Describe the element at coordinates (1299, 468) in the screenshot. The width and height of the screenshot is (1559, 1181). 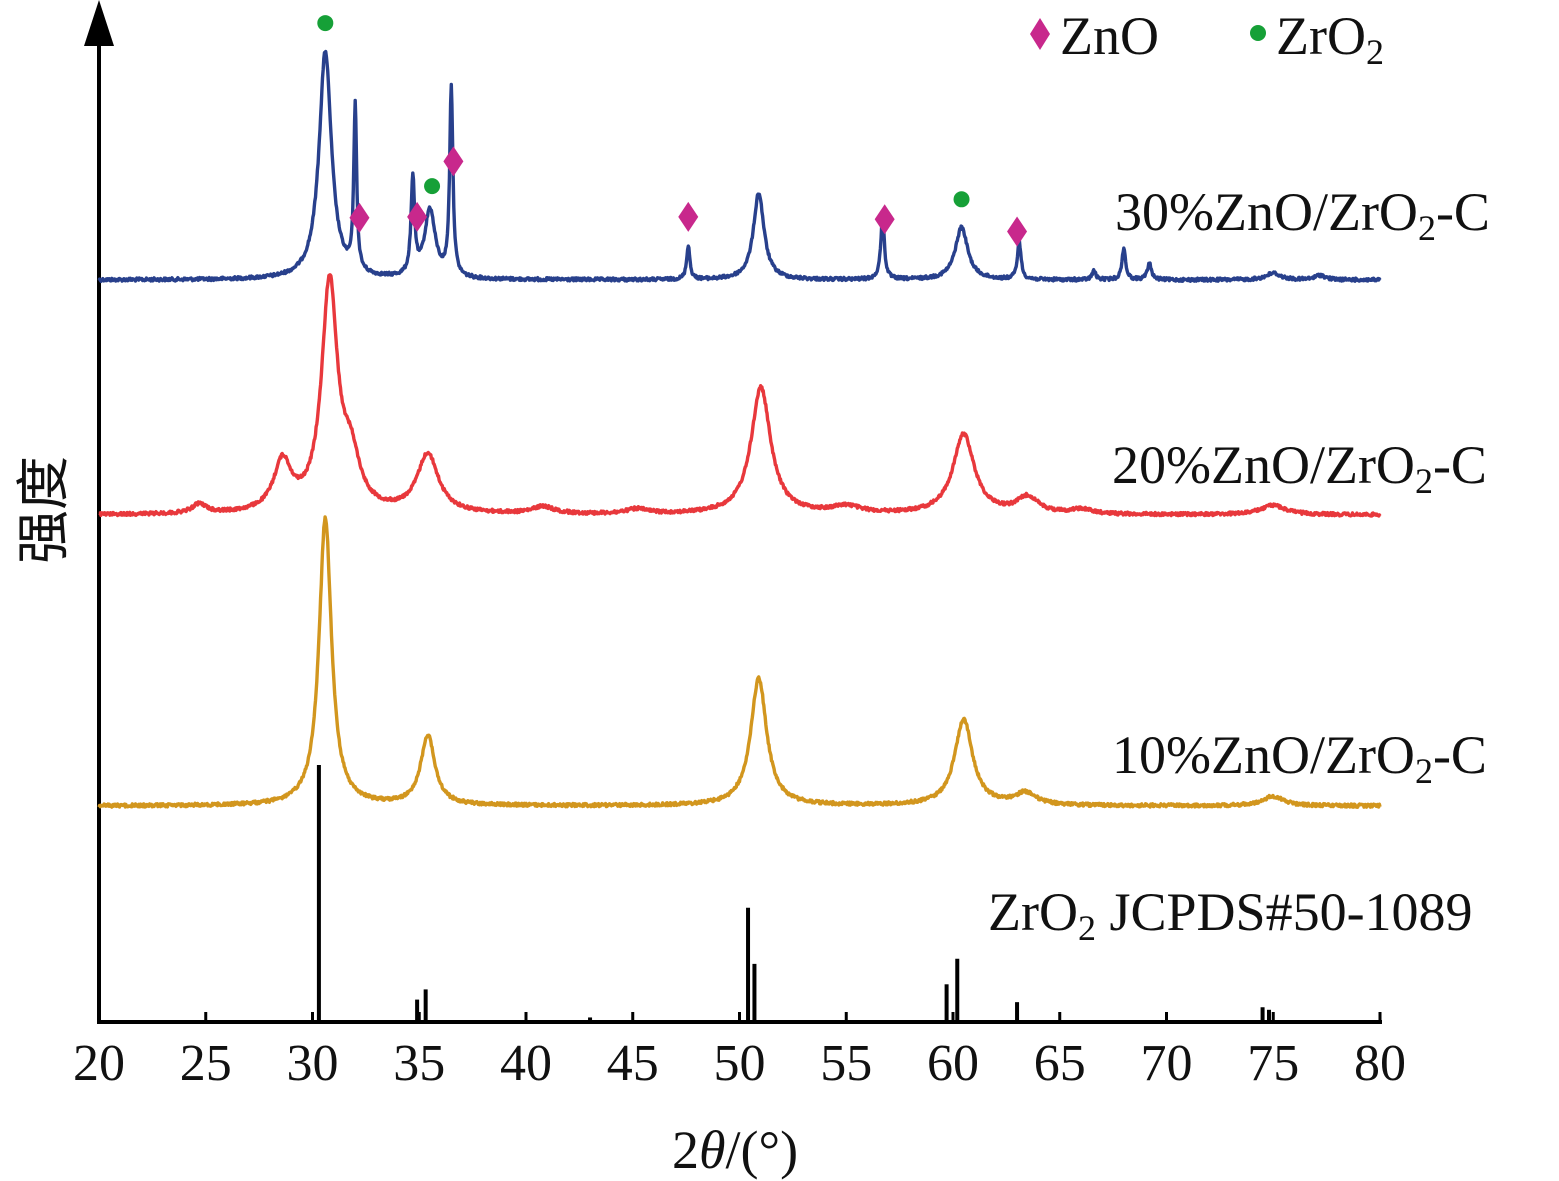
I see `series-label-20: 20%ZnO/ZrO2-C` at that location.